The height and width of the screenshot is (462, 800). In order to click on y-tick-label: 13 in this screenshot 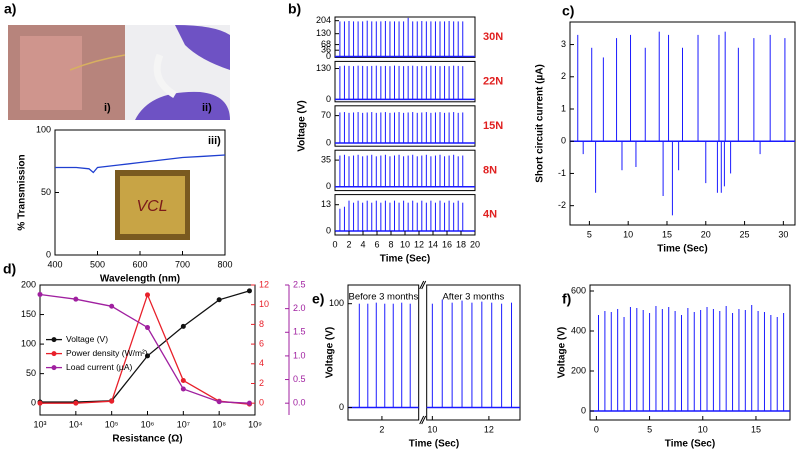, I will do `click(326, 204)`.